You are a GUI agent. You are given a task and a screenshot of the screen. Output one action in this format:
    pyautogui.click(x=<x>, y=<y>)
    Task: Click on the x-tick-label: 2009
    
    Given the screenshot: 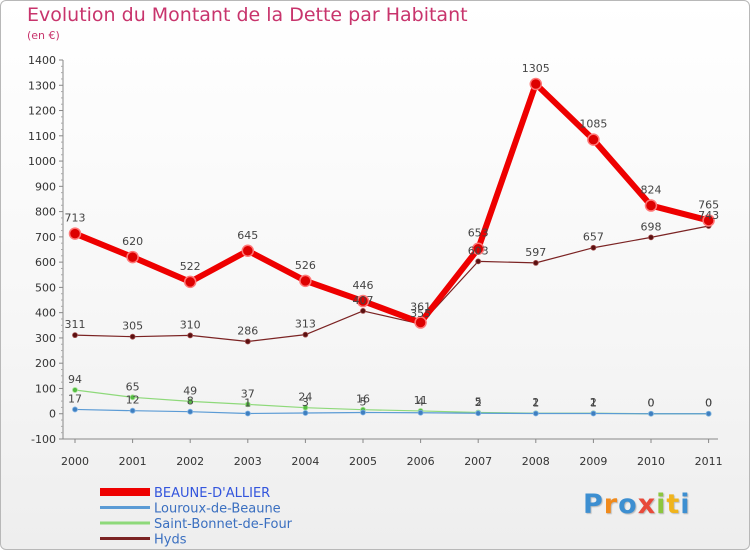 What is the action you would take?
    pyautogui.click(x=593, y=461)
    